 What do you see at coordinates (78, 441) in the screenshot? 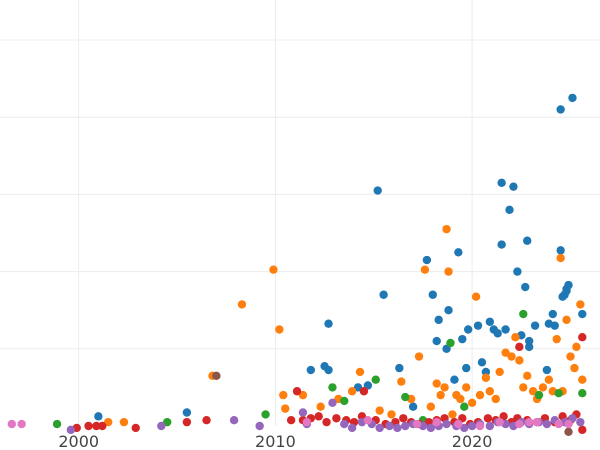
I see `x-tick-label-2000: 2000` at bounding box center [78, 441].